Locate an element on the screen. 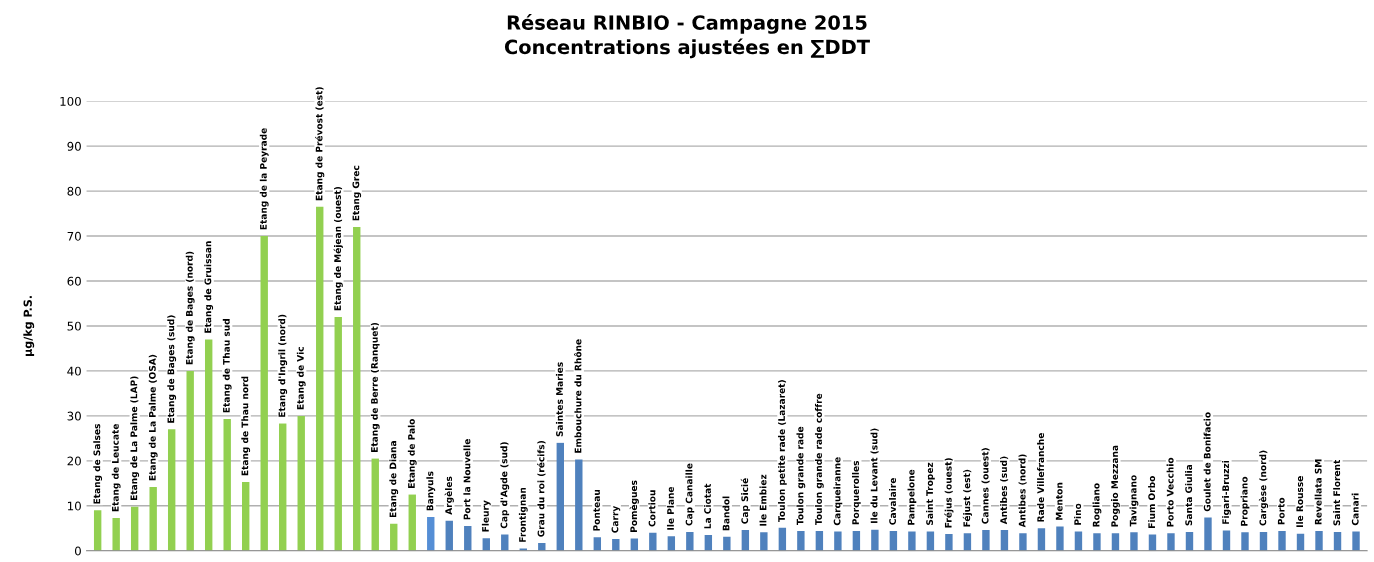 This screenshot has height=562, width=1374. x-tick-label: Ile du Levant (sud) is located at coordinates (874, 475).